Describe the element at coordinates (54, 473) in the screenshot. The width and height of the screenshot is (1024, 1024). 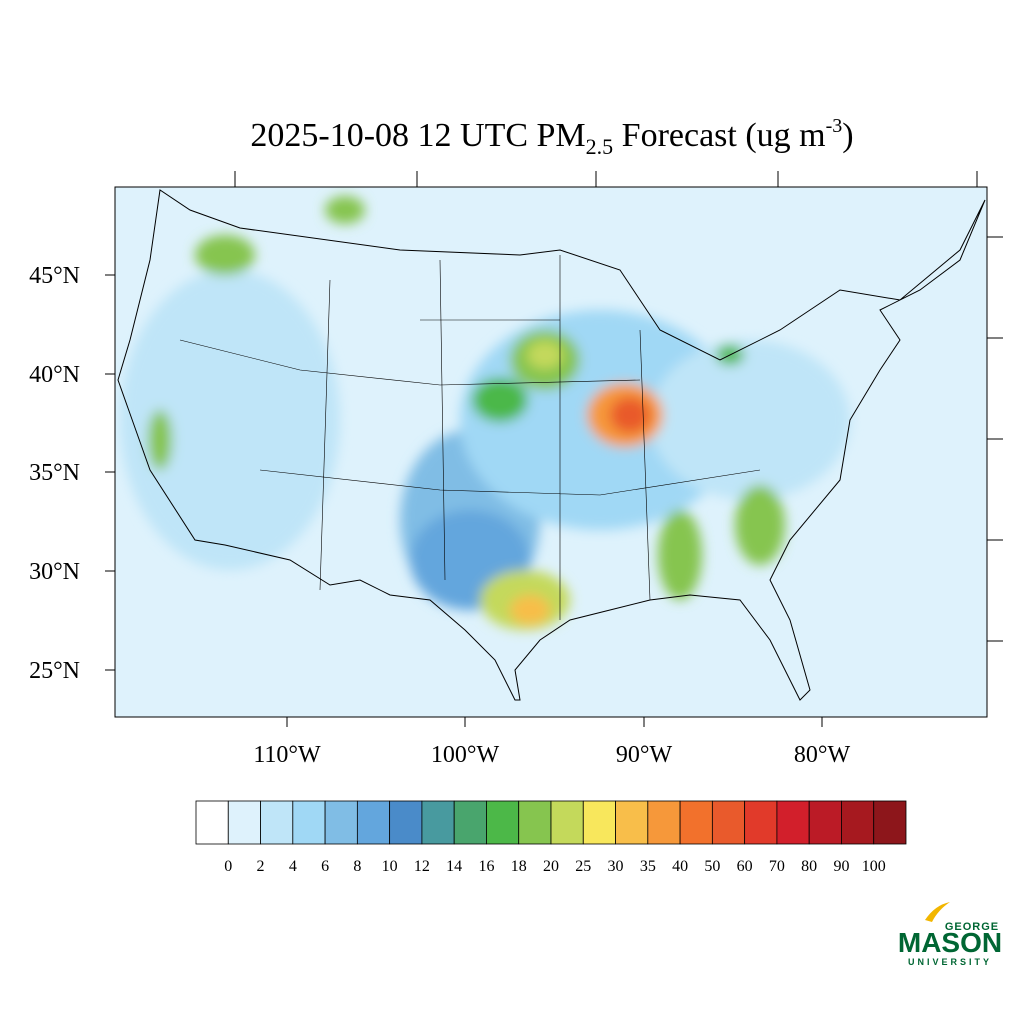
I see `lat-label: 35°N` at that location.